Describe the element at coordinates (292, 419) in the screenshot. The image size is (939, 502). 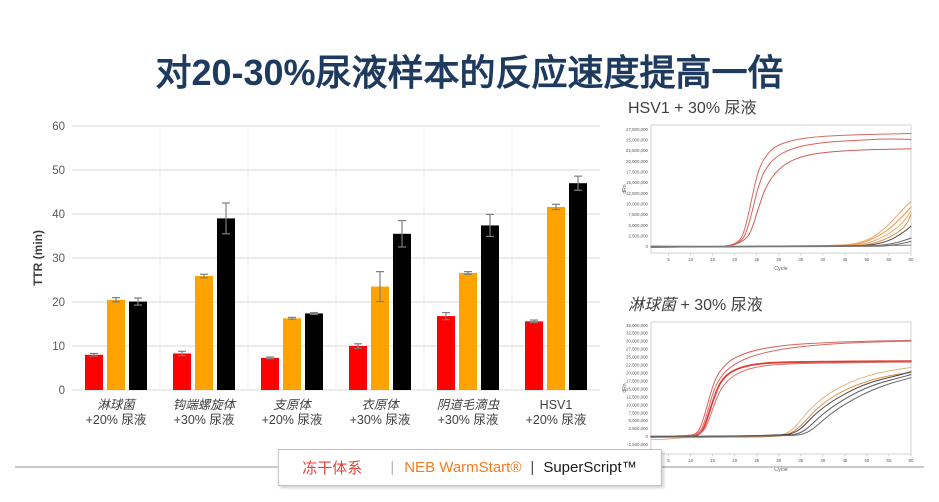
I see `category-label-line2: +20% 尿液` at that location.